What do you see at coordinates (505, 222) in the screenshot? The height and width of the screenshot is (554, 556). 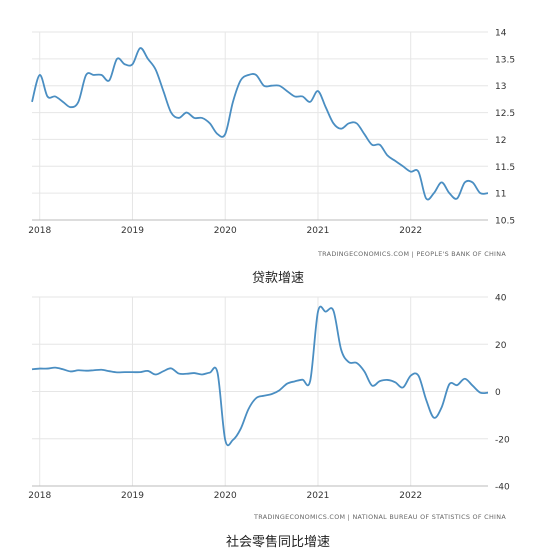 I see `y-tick-label: 10.5` at bounding box center [505, 222].